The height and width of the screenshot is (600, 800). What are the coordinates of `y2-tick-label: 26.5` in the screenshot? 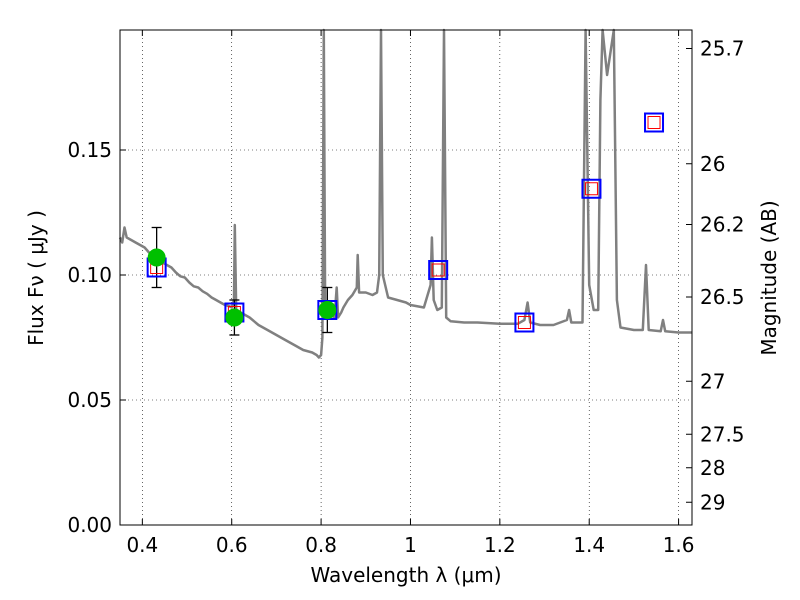 It's located at (722, 297).